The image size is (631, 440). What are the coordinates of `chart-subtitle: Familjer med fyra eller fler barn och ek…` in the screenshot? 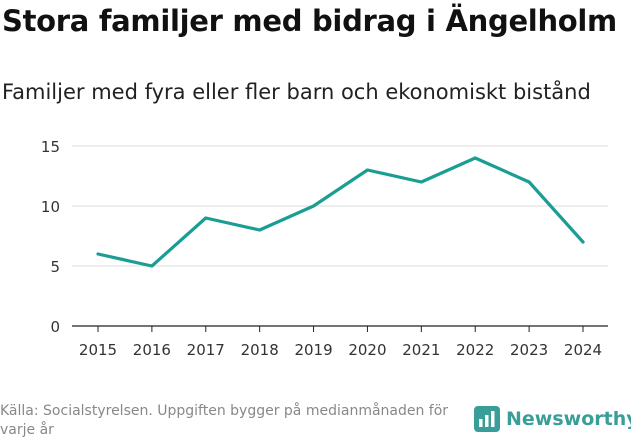 It's located at (296, 92).